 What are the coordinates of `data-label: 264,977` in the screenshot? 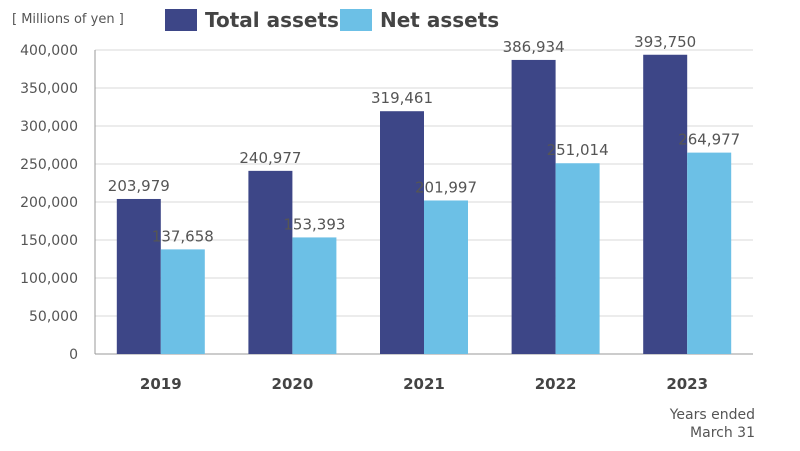 It's located at (709, 140).